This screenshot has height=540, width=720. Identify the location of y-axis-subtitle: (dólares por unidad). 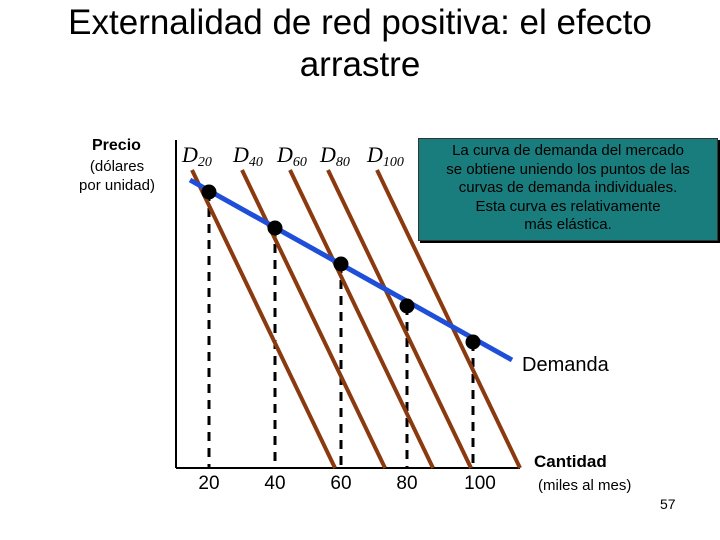
(117, 176).